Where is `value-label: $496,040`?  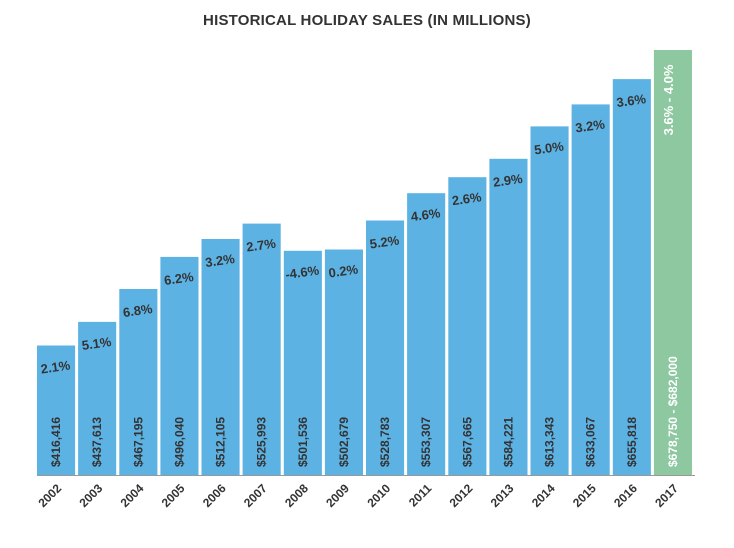 value-label: $496,040 is located at coordinates (179, 442).